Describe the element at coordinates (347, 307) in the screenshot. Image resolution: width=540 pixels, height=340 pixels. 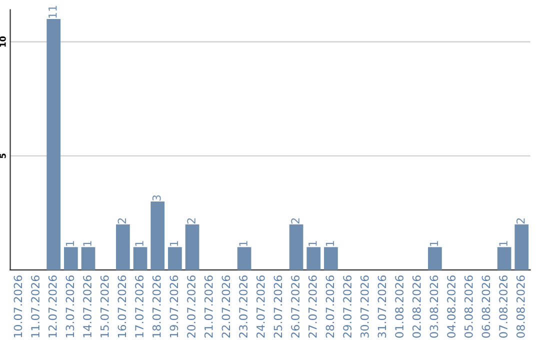
I see `x-tick-label: 29.07.2026` at that location.